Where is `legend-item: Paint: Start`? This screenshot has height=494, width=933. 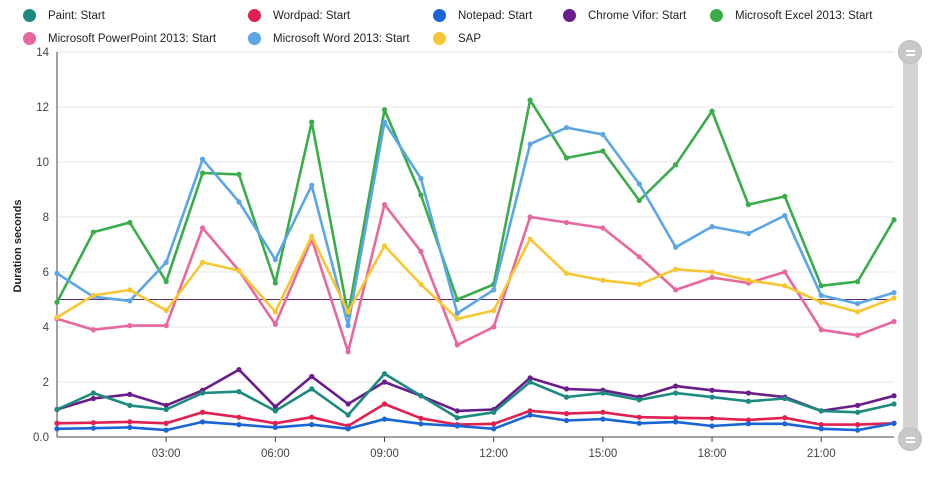 legend-item: Paint: Start is located at coordinates (64, 15).